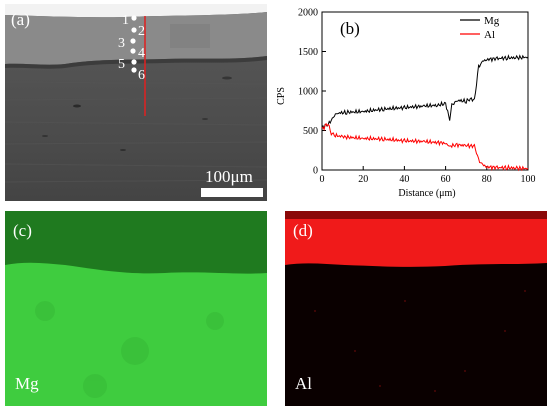  What do you see at coordinates (185, 99) in the screenshot?
I see `line-scan-overlay: 1 2 3 4 5 6 100μm` at bounding box center [185, 99].